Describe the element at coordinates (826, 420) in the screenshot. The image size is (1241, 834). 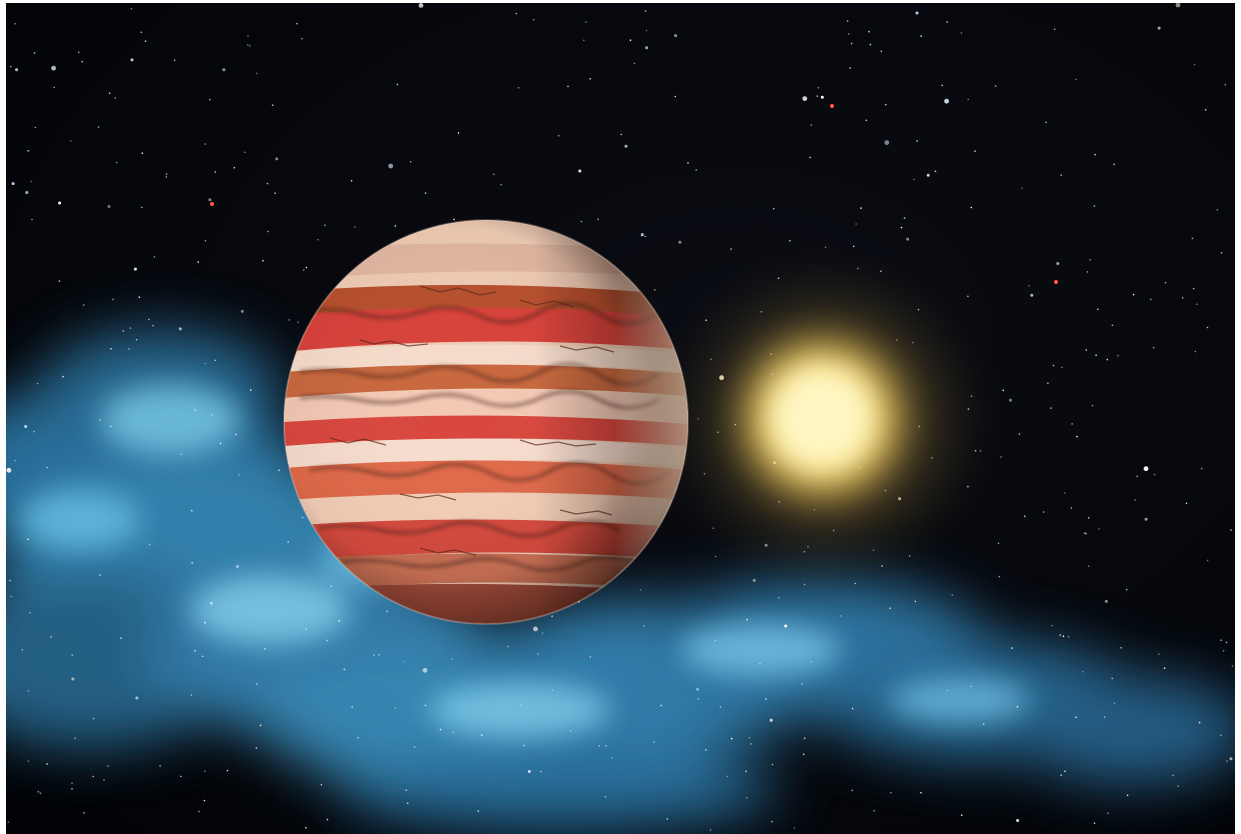
I see `star-sun` at that location.